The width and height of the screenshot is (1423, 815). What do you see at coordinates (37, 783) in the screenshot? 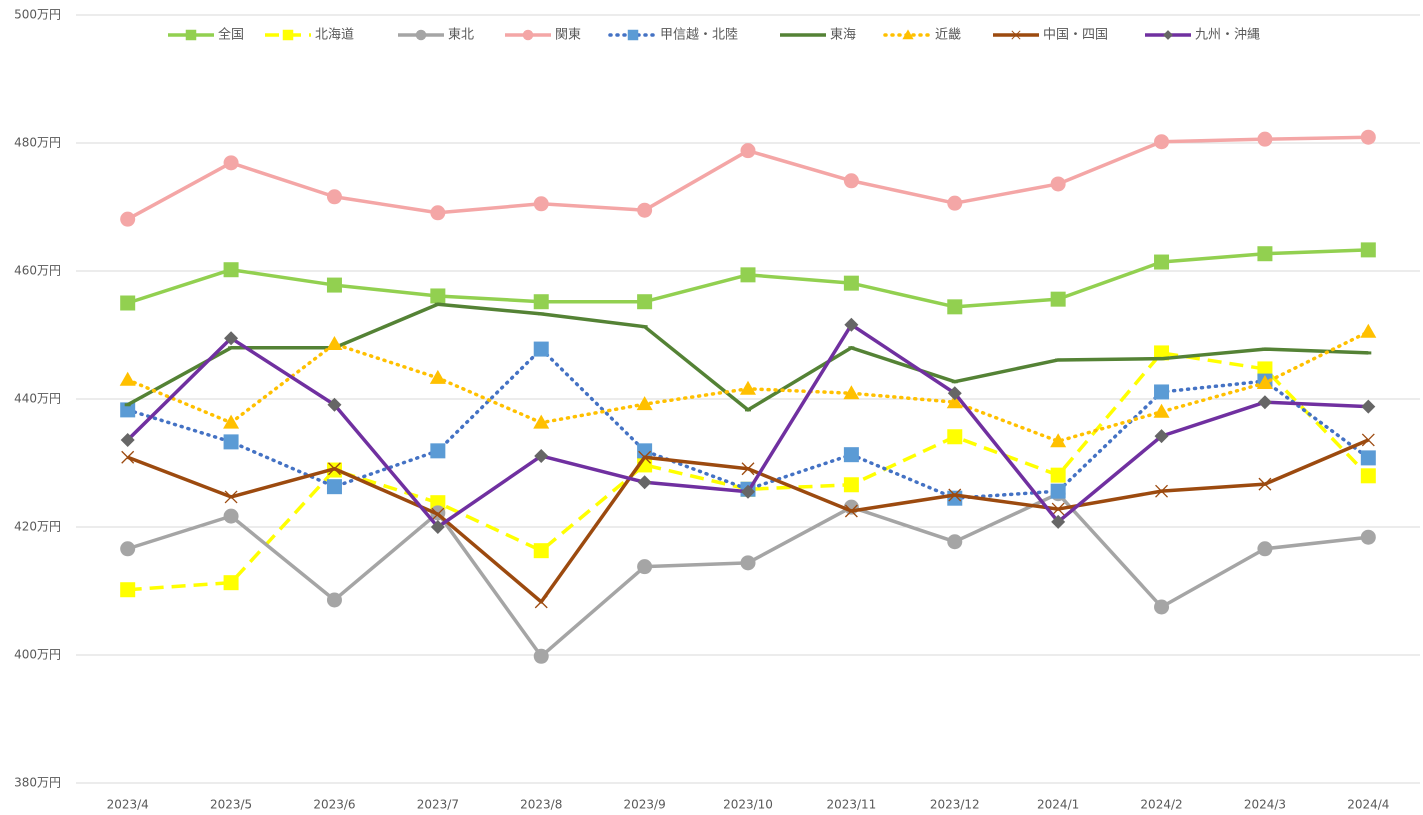
I see `y-tick-label: 380万円` at bounding box center [37, 783].